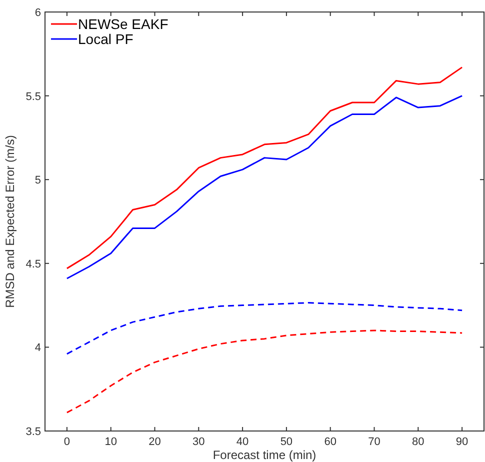 The image size is (485, 462). Describe the element at coordinates (33, 432) in the screenshot. I see `y-tick-label: 3.5` at that location.